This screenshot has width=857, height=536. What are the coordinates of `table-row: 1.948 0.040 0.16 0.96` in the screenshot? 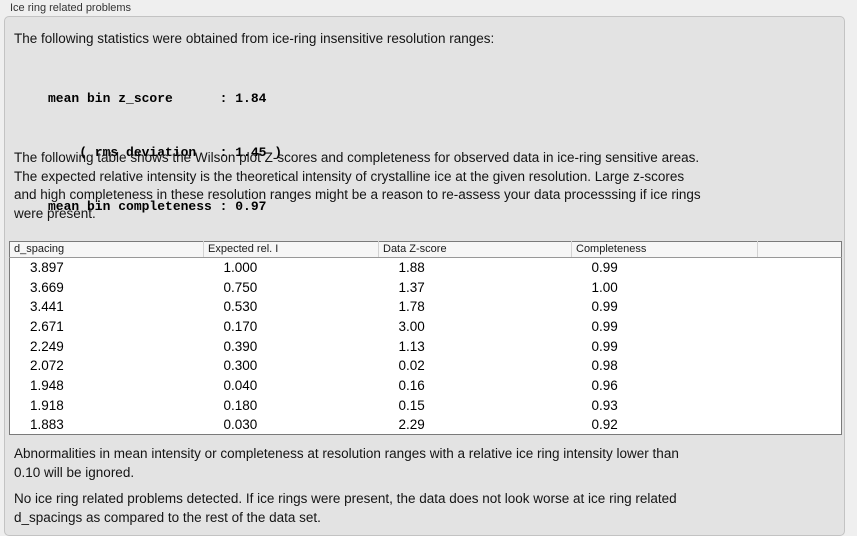 It's located at (426, 386).